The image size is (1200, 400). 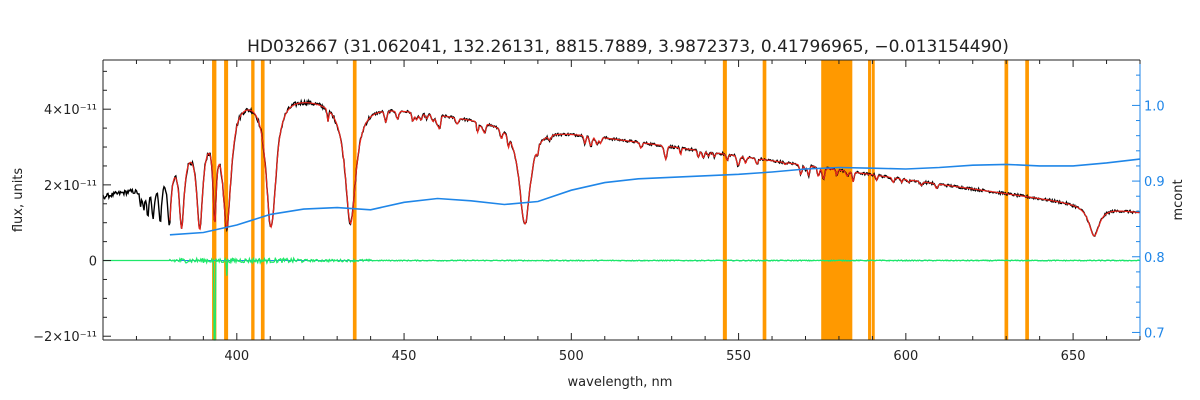 What do you see at coordinates (1073, 356) in the screenshot?
I see `x-tick-label: 650` at bounding box center [1073, 356].